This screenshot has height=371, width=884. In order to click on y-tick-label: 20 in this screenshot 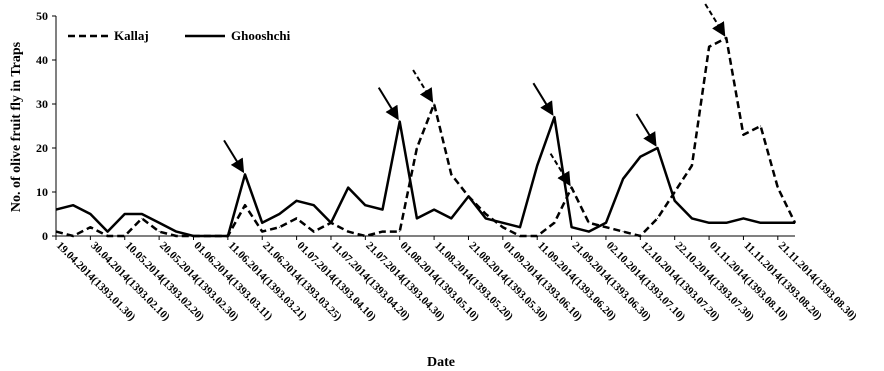, I will do `click(42, 148)`.